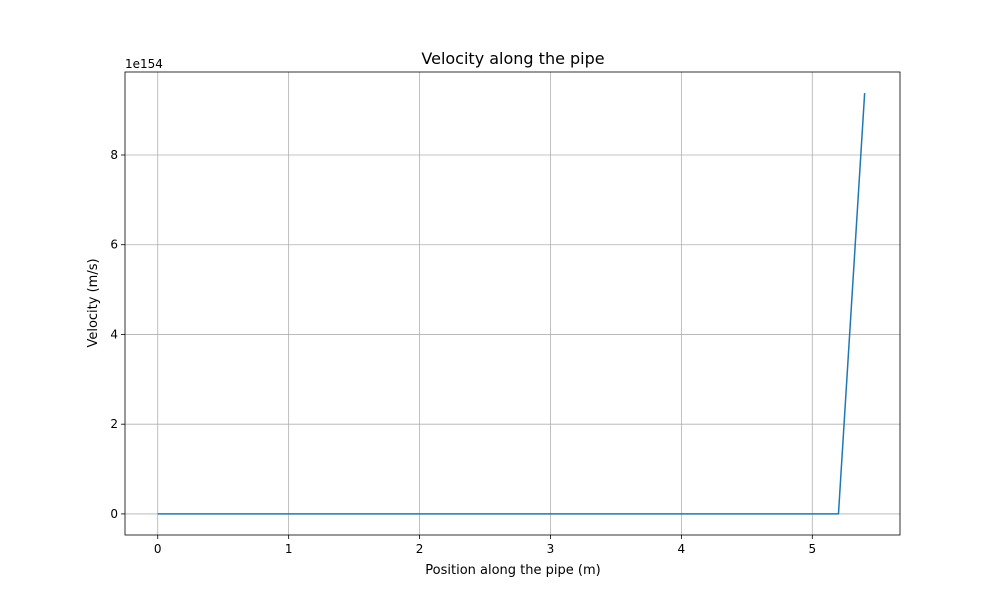 This screenshot has height=600, width=1000. What do you see at coordinates (158, 549) in the screenshot?
I see `x-tick-label: 0` at bounding box center [158, 549].